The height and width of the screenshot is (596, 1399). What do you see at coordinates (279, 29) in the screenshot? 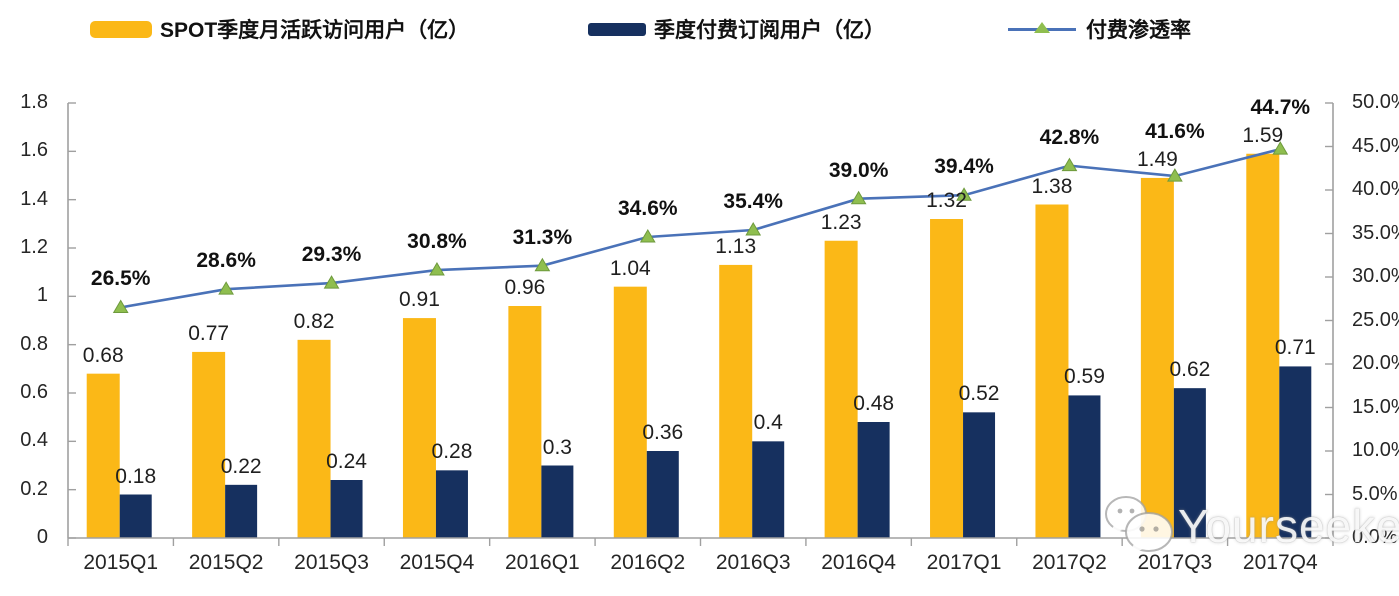
I see `legend-item-mau: SPOT季度月活跃访问用户（亿）` at bounding box center [279, 29].